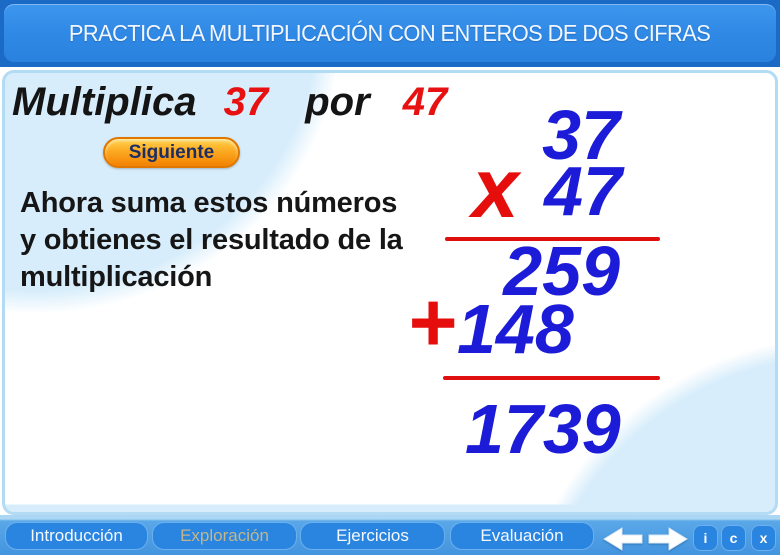 Image resolution: width=780 pixels, height=555 pixels. I want to click on partial-product-2: 148, so click(515, 329).